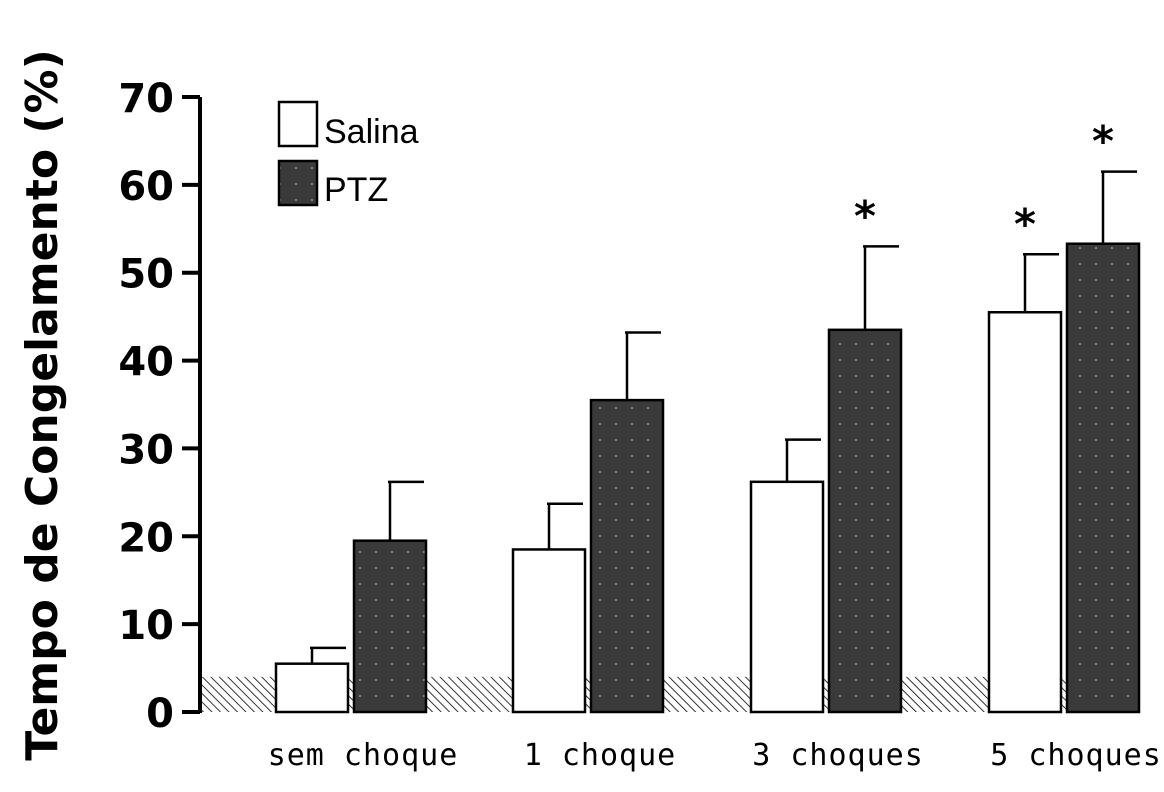  I want to click on significance-star-salina-3: *, so click(1025, 223).